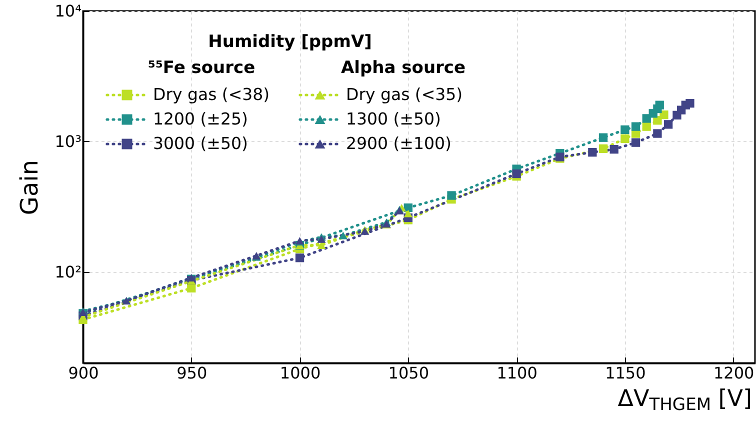 This screenshot has width=756, height=428. What do you see at coordinates (393, 119) in the screenshot?
I see `legend-label: 1300 (±50)` at bounding box center [393, 119].